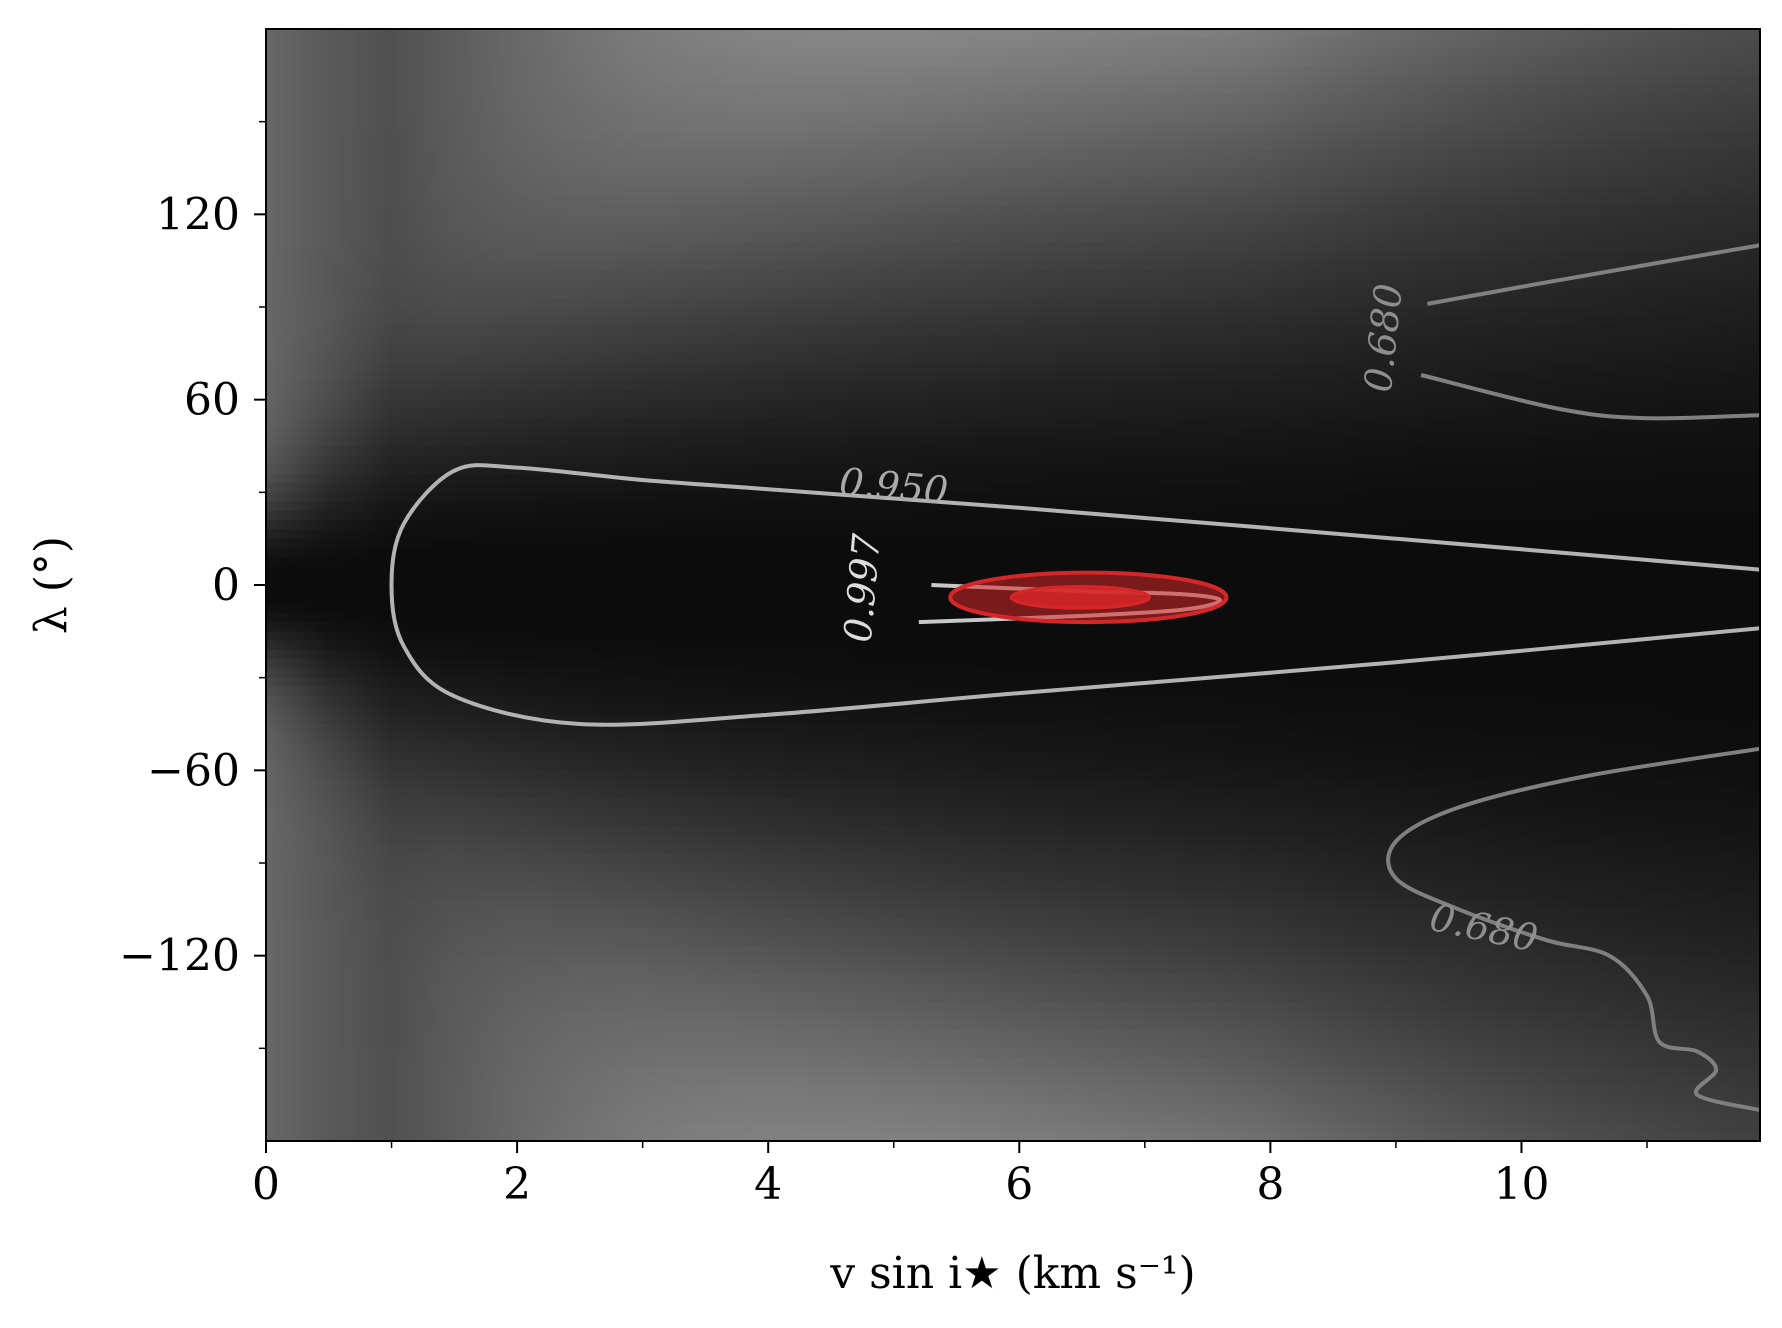 The width and height of the screenshot is (1782, 1328). What do you see at coordinates (192, 585) in the screenshot?
I see `y-axis: −120 −60 0 60 120` at bounding box center [192, 585].